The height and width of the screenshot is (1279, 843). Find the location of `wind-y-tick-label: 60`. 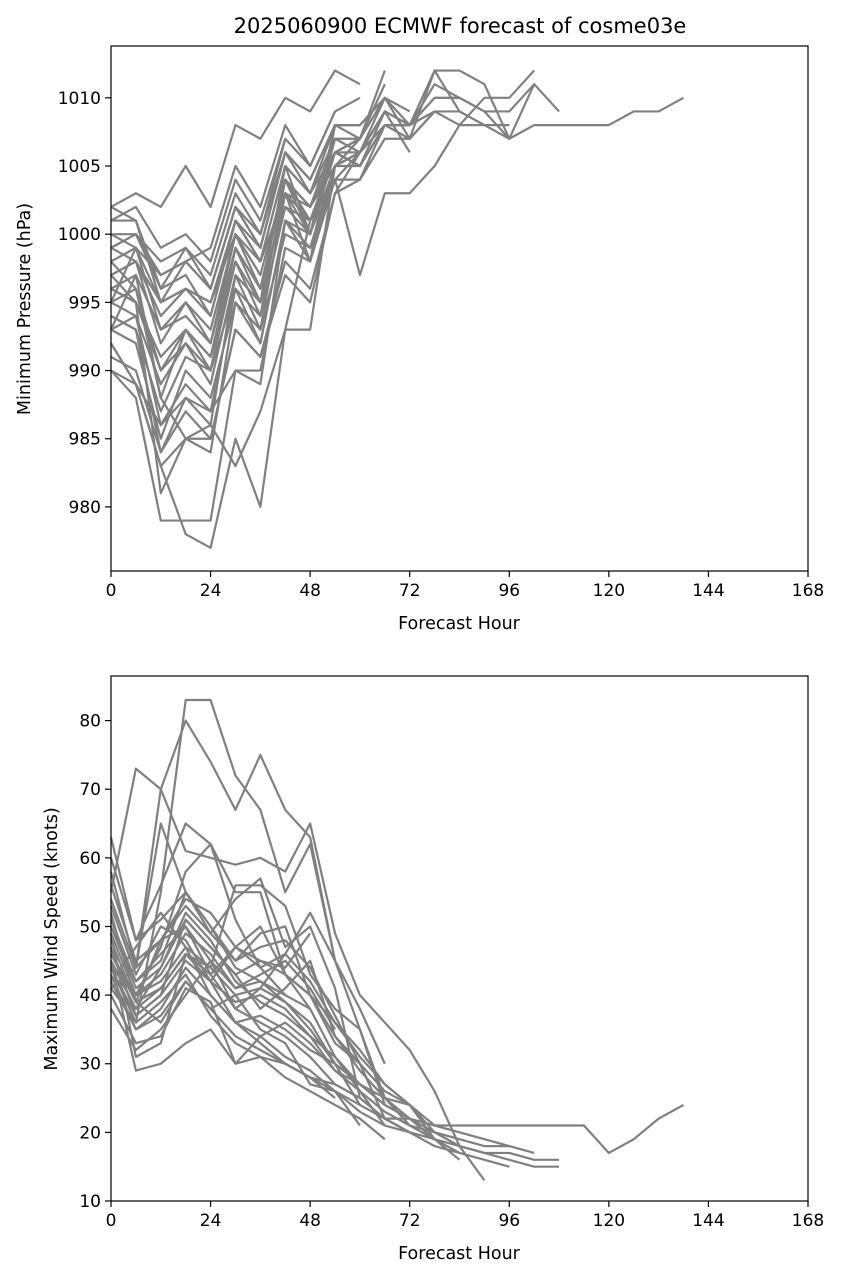

wind-y-tick-label: 60 is located at coordinates (90, 859).